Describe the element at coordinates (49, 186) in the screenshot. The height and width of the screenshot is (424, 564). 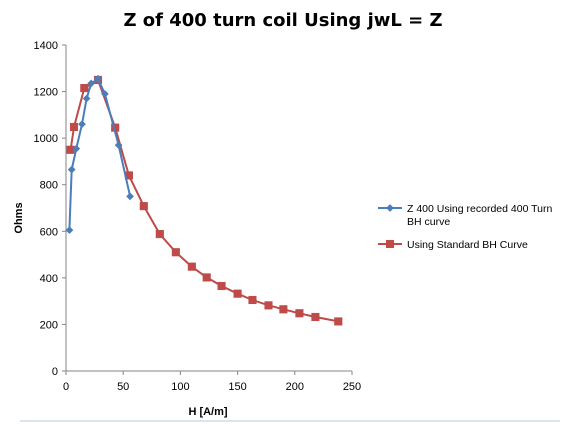
I see `y-tick-label: 800` at that location.